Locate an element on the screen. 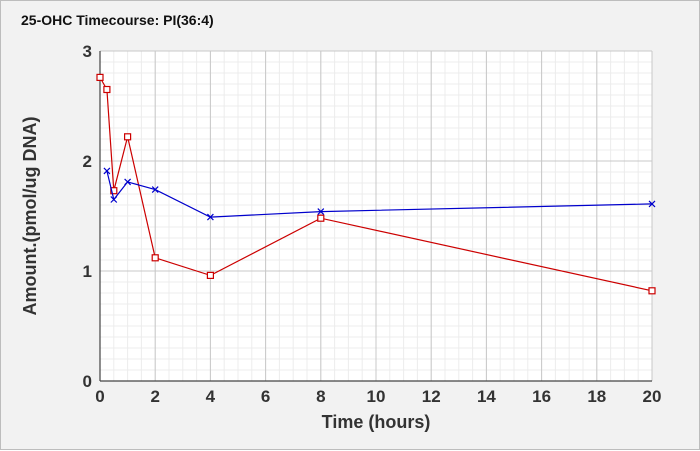  x-tick-label: 10 is located at coordinates (376, 396).